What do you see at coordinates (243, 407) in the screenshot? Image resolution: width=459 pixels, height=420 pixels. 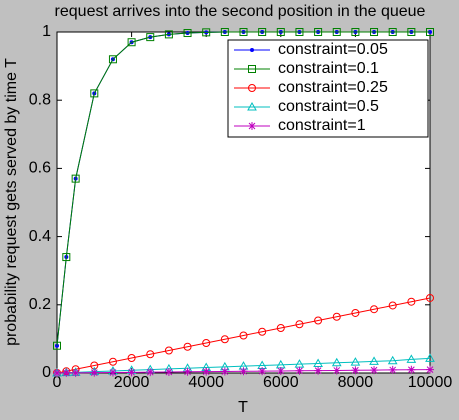 I see `x-axis-label: T` at bounding box center [243, 407].